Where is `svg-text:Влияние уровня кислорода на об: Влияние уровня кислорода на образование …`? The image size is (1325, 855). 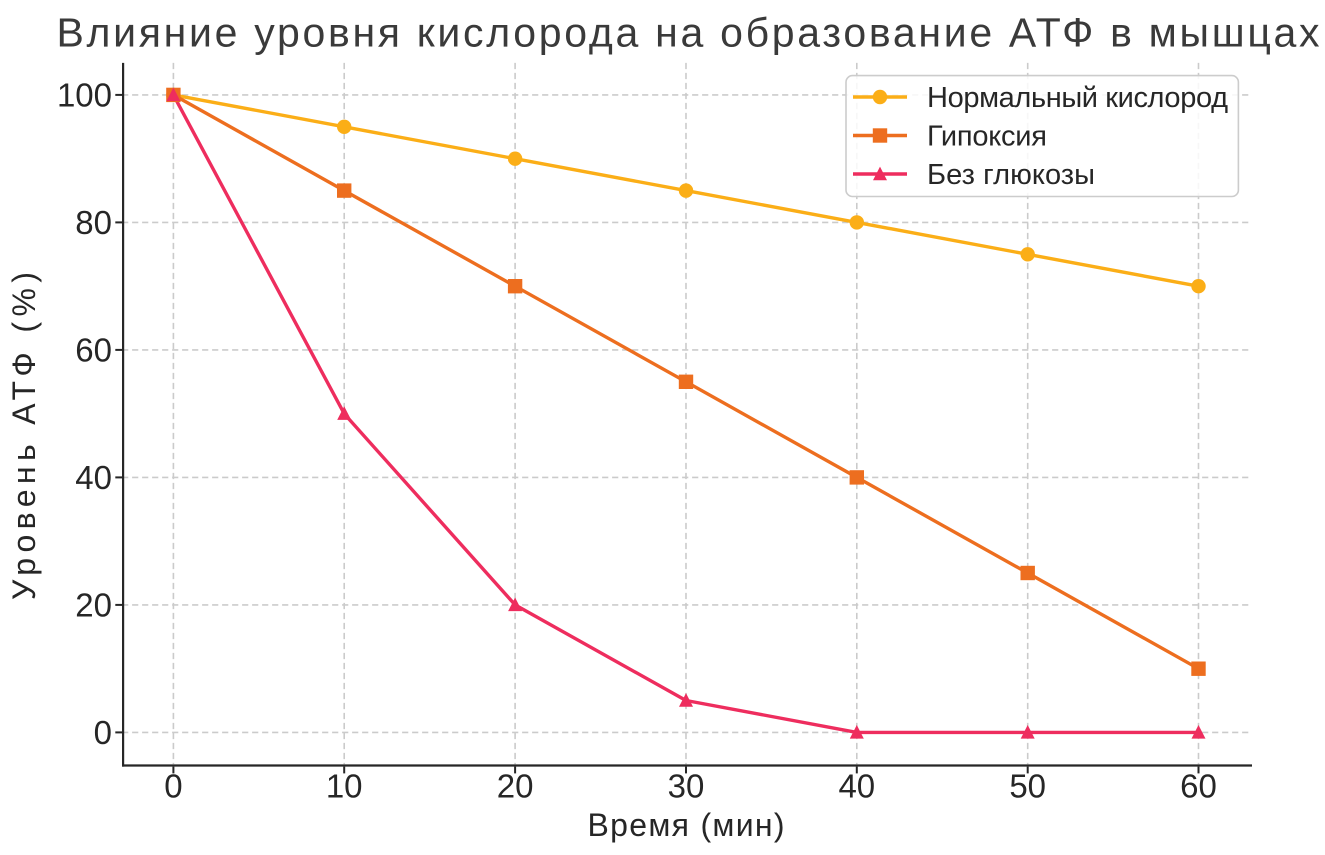
svg-text:Влияние уровня кислорода на об: Влияние уровня кислорода на образование … is located at coordinates (689, 32).